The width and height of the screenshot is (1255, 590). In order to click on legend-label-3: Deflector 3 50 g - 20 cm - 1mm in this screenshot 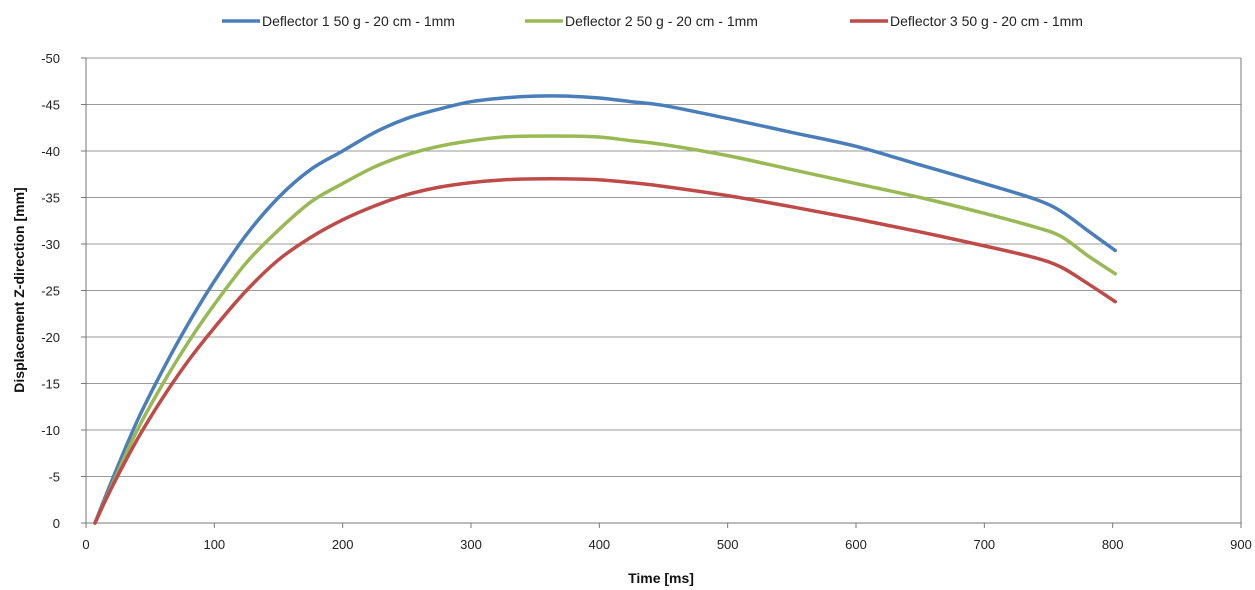, I will do `click(986, 21)`.